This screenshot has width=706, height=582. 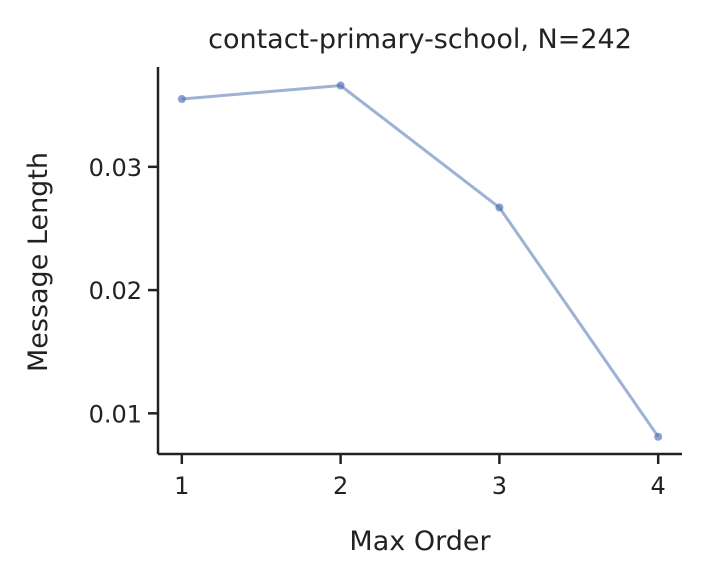 I want to click on x-tick-label: 3, so click(x=499, y=486).